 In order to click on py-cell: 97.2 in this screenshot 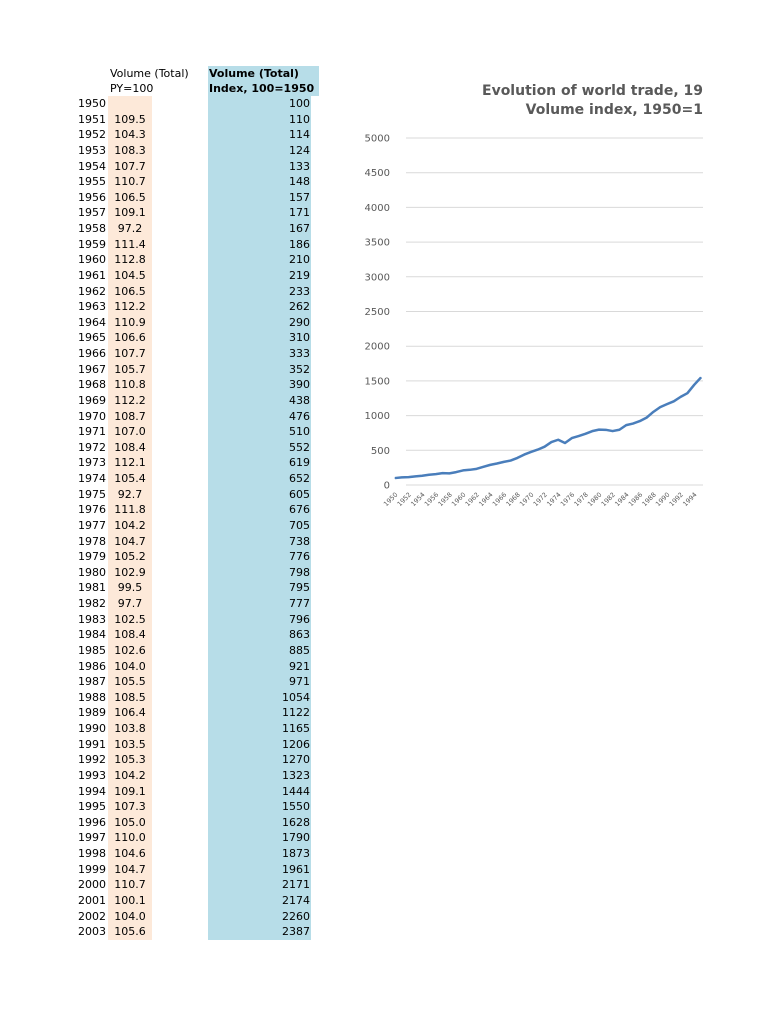, I will do `click(130, 229)`.